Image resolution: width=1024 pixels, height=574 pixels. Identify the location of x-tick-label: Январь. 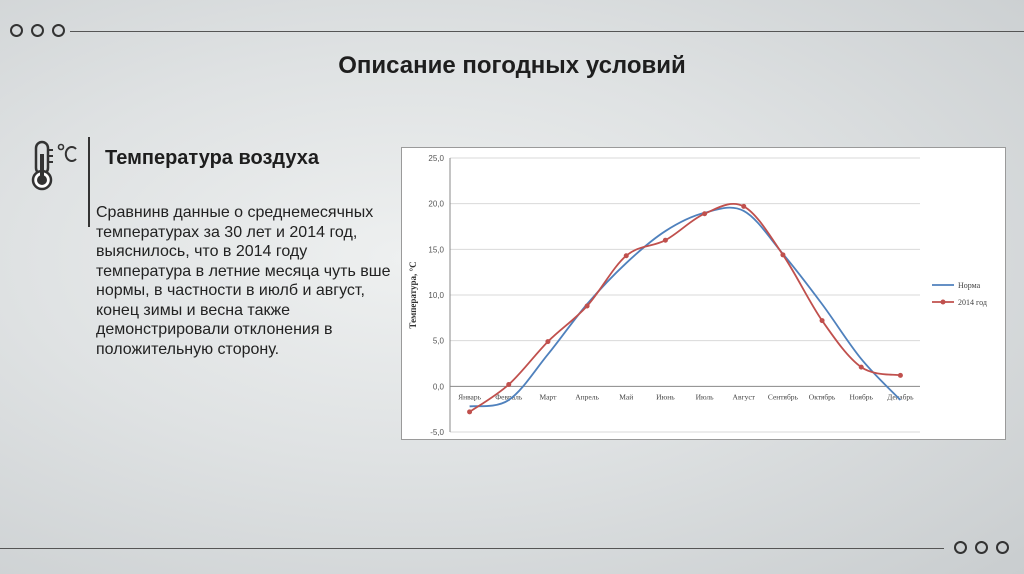
(470, 396).